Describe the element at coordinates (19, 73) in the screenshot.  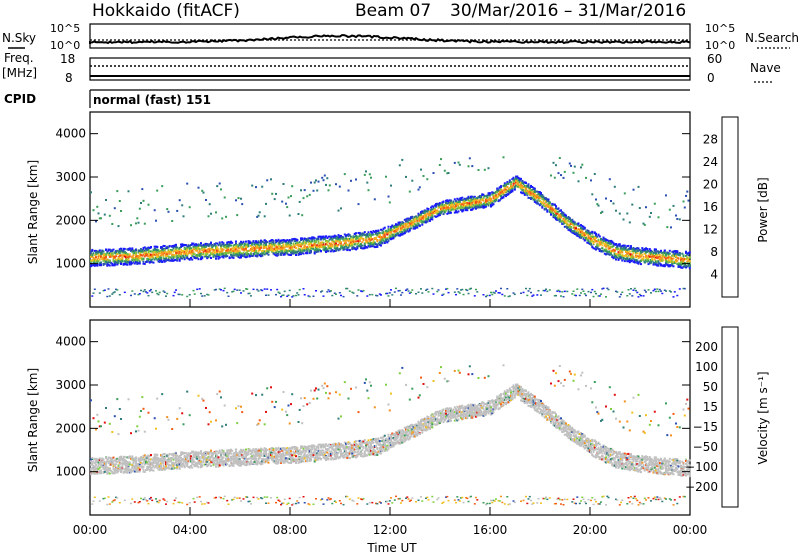
I see `freq-label-line2: [MHz]` at that location.